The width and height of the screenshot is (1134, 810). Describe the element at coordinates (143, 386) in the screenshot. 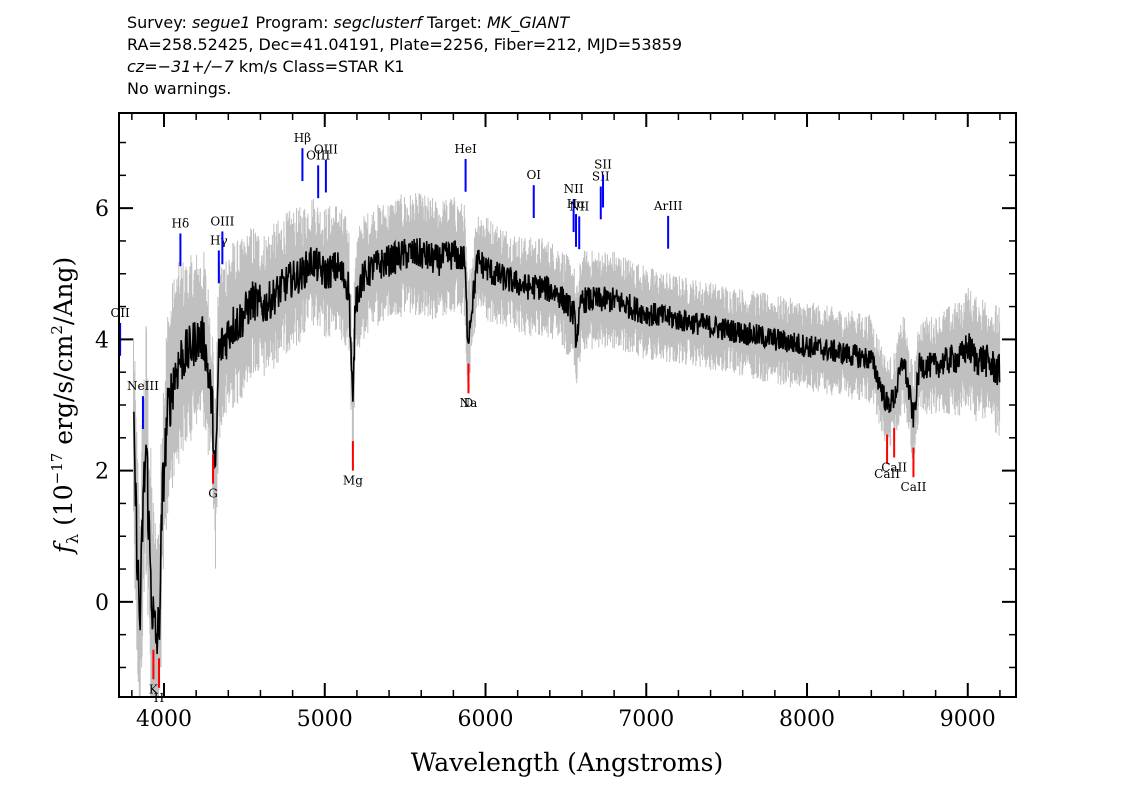

I see `emission-line-label: NeIII` at that location.